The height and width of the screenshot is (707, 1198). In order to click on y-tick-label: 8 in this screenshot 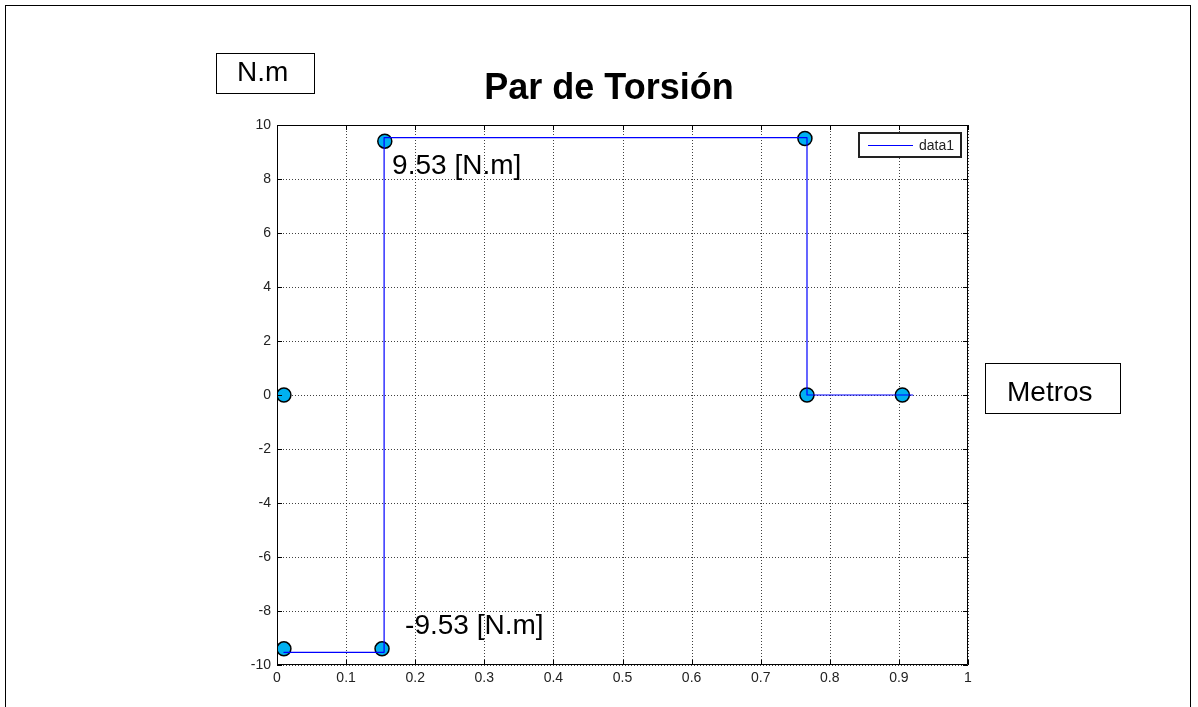, I will do `click(267, 177)`.